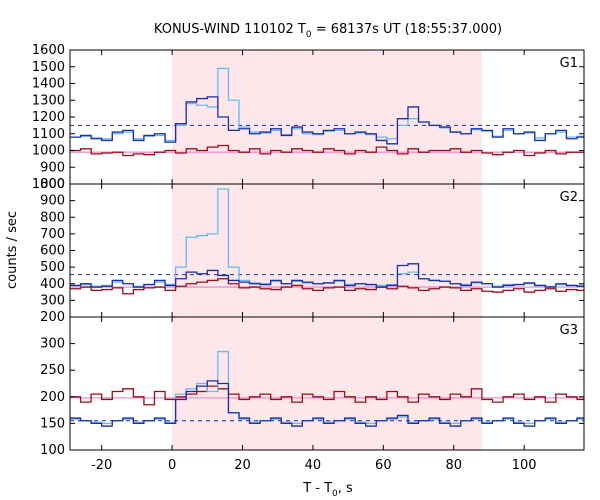  What do you see at coordinates (383, 465) in the screenshot?
I see `x-tick-label: 60` at bounding box center [383, 465].